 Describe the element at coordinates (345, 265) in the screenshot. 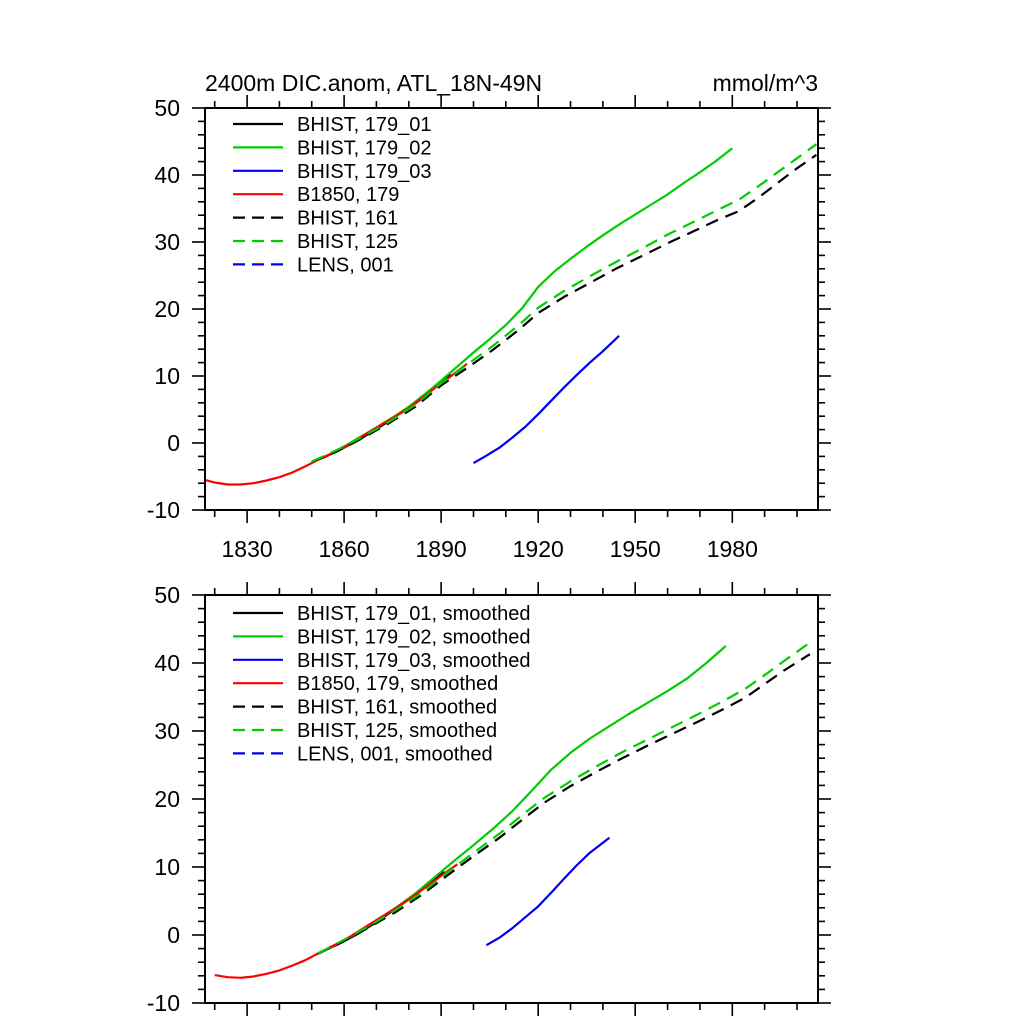

I see `legend-label: LENS, 001` at that location.